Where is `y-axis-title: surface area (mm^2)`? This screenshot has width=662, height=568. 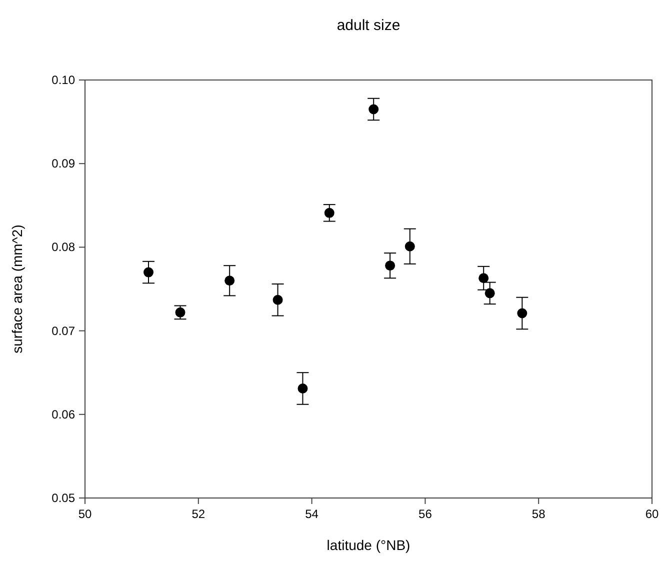 y-axis-title: surface area (mm^2) is located at coordinates (17, 289).